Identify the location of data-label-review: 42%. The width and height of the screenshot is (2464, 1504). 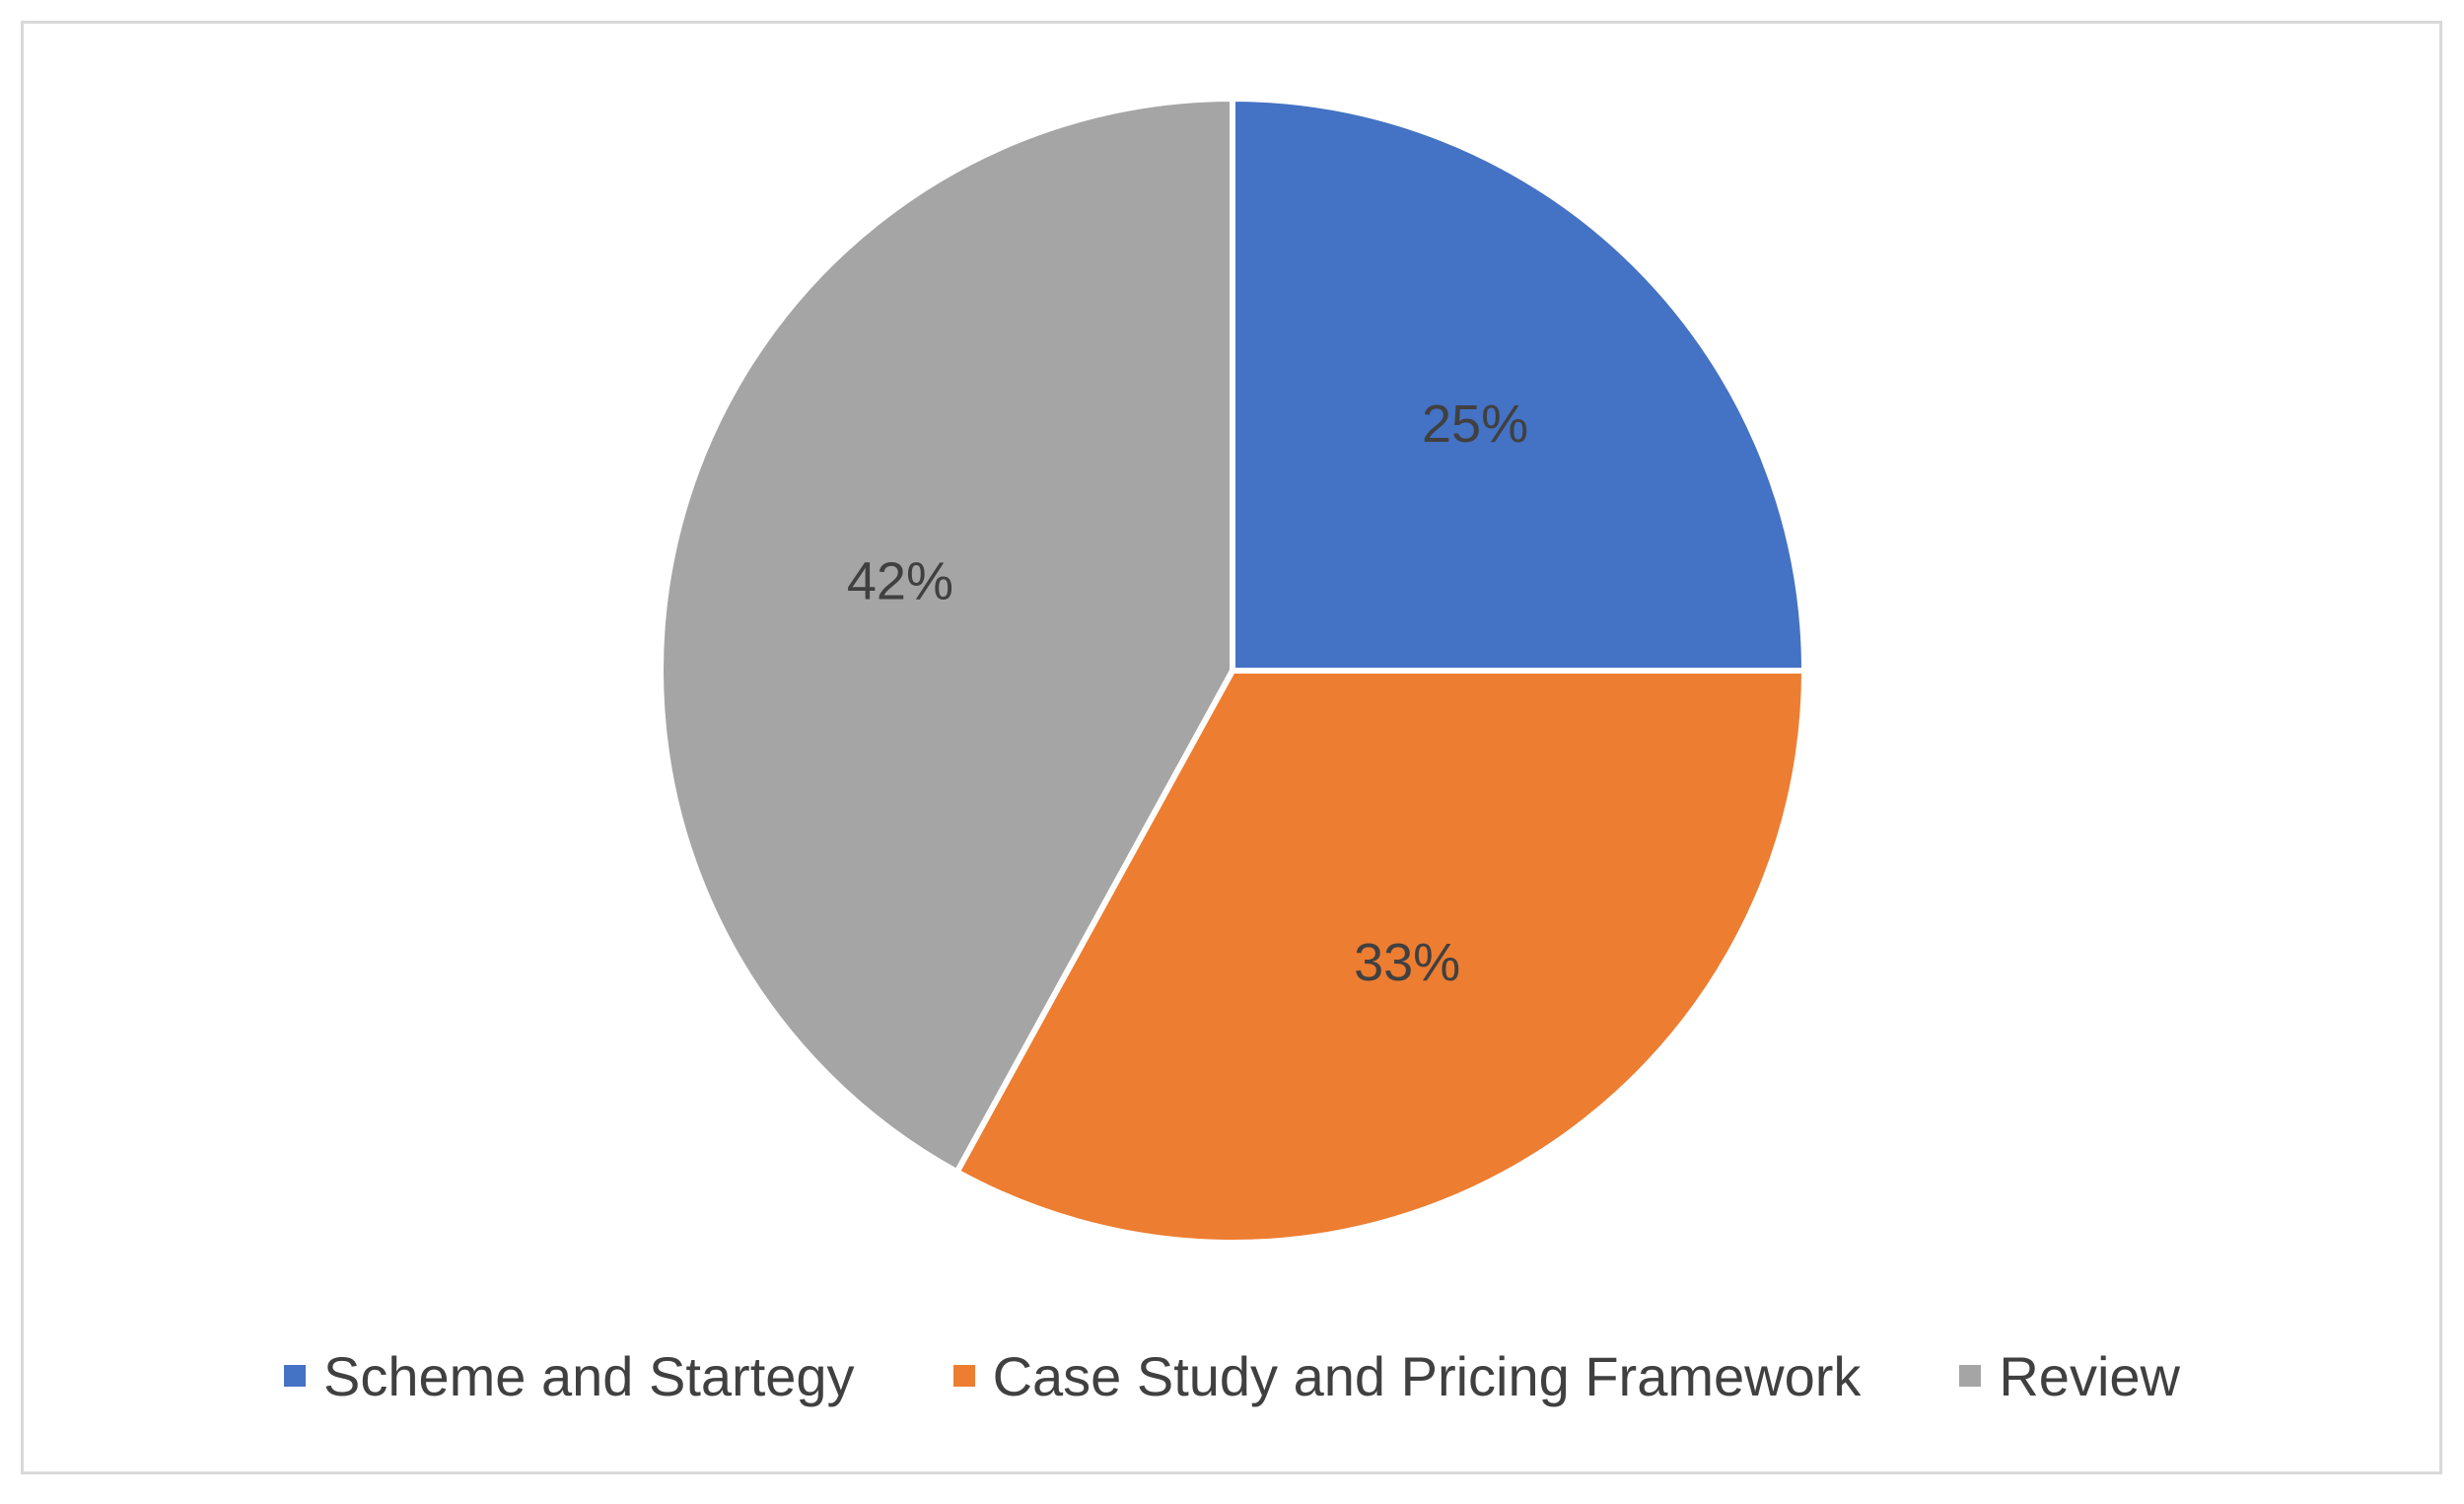
(900, 581).